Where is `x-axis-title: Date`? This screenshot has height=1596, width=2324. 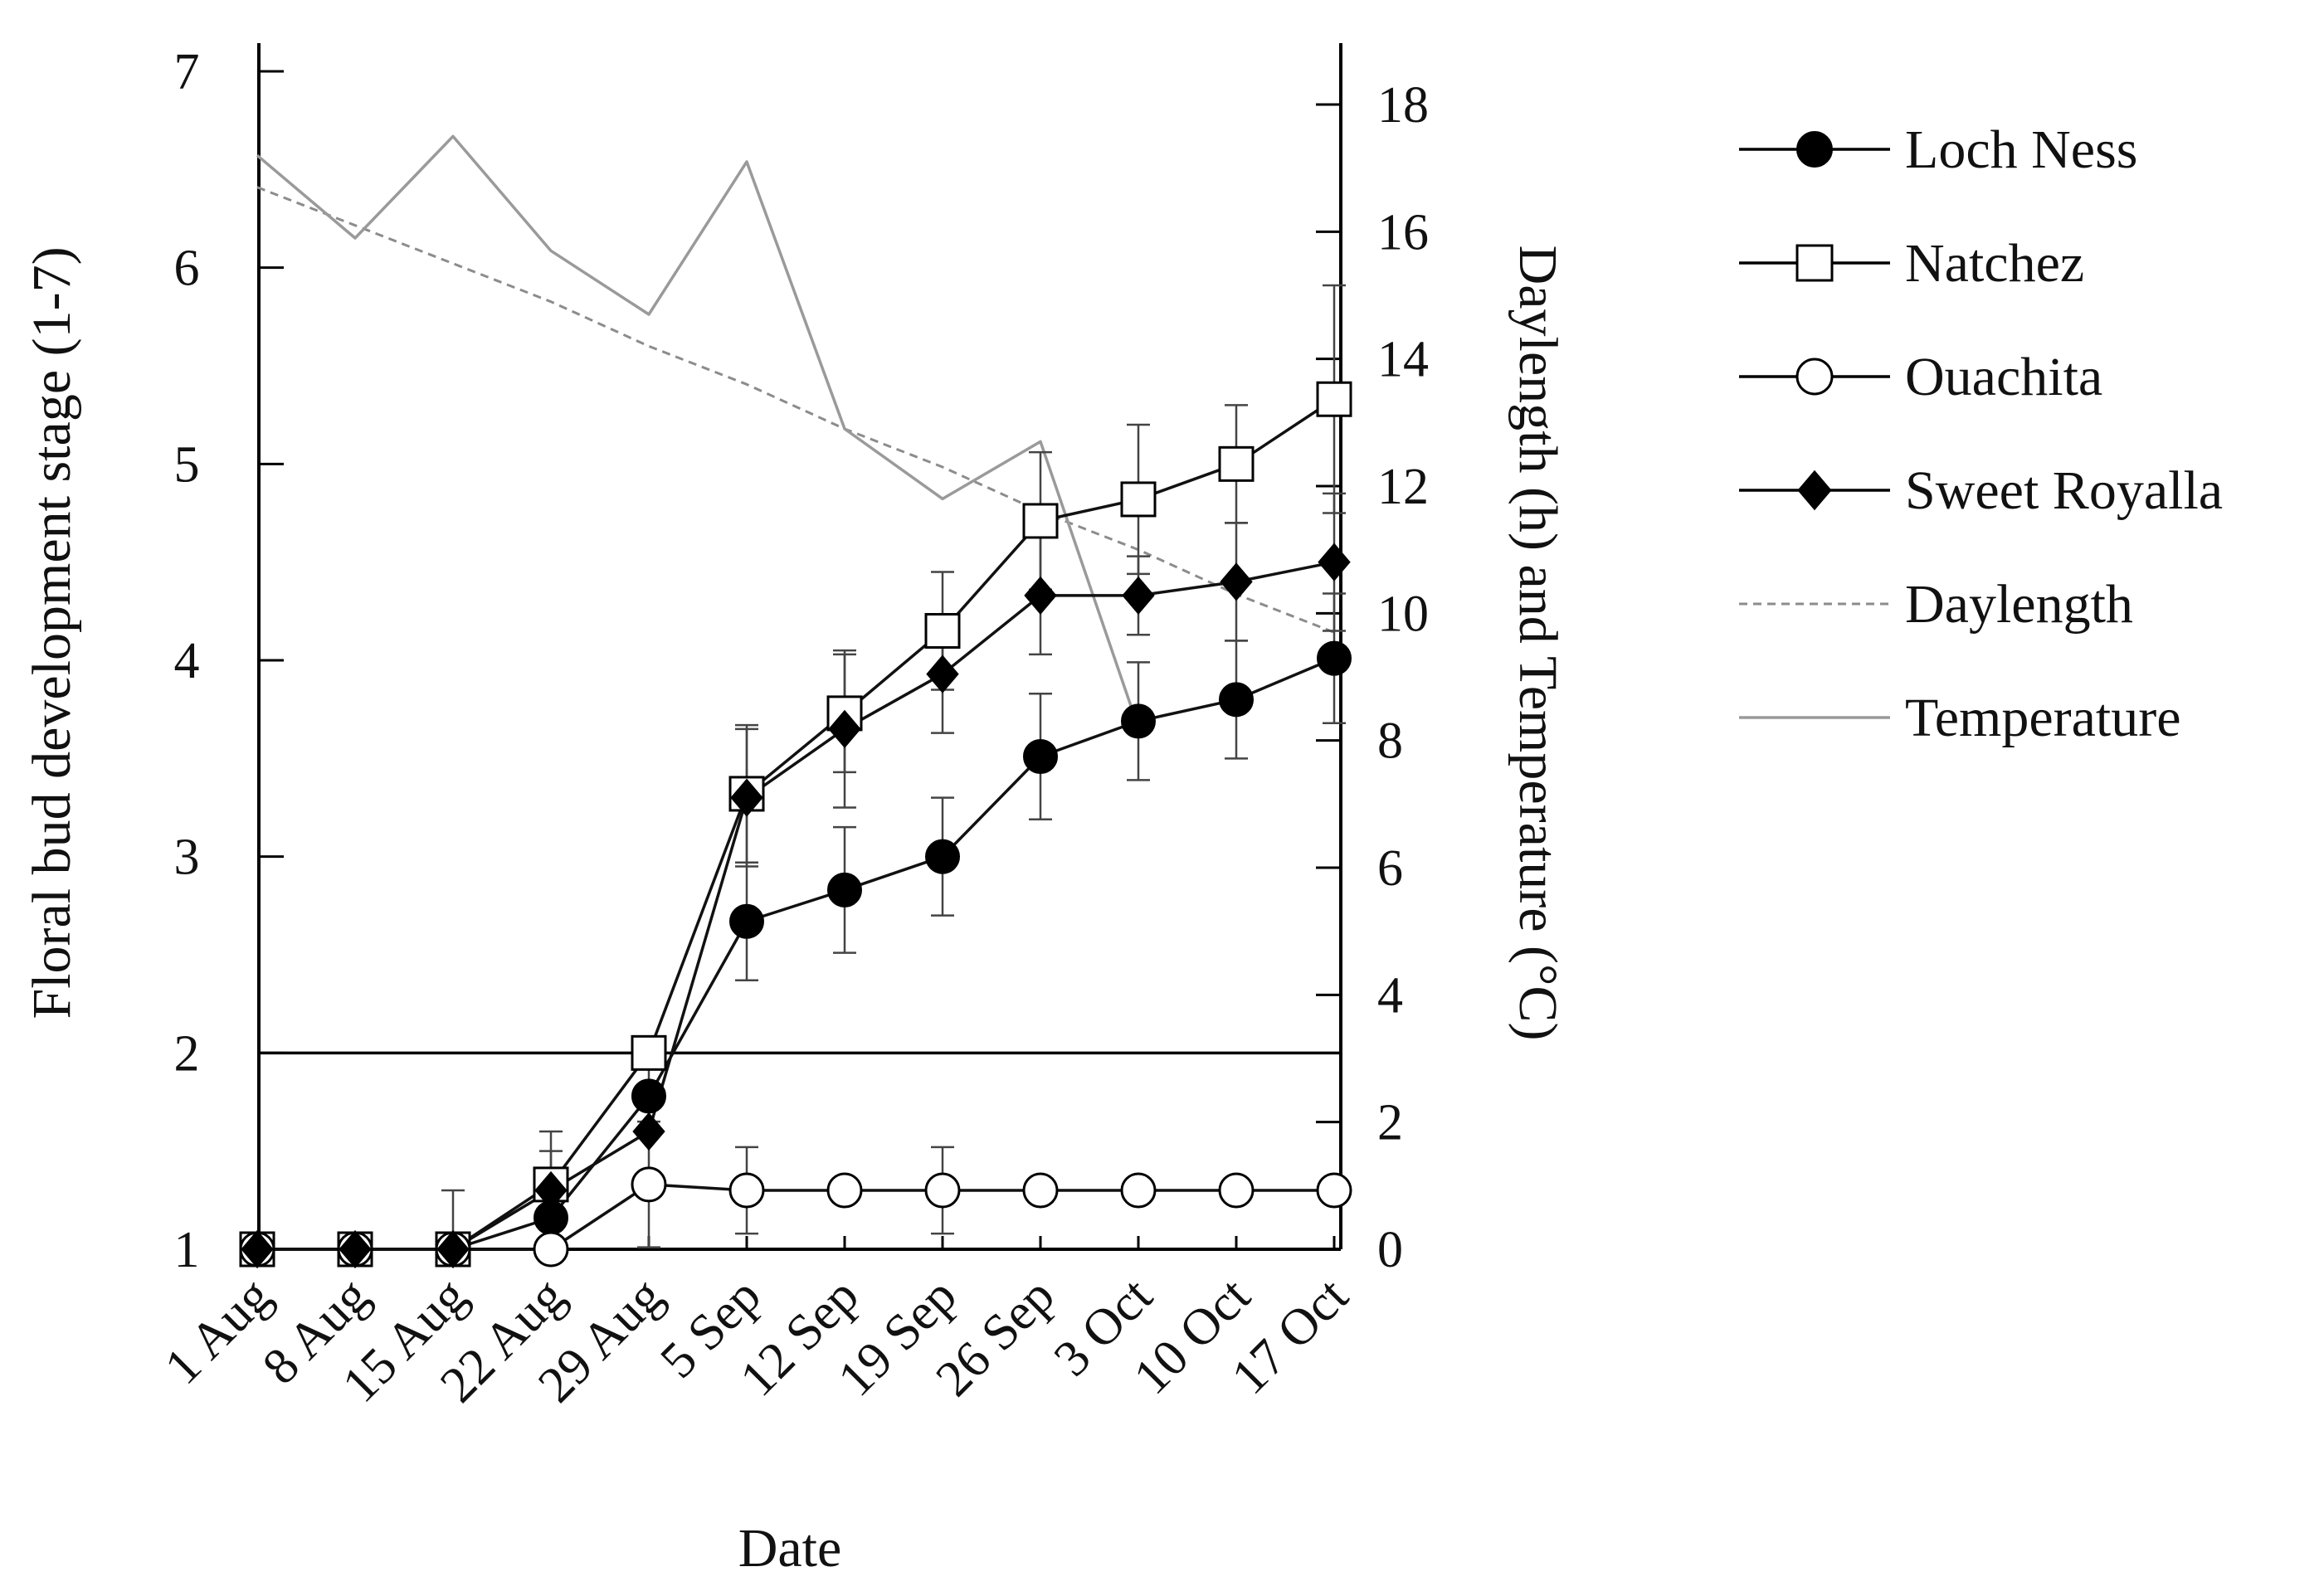 x-axis-title: Date is located at coordinates (790, 1549).